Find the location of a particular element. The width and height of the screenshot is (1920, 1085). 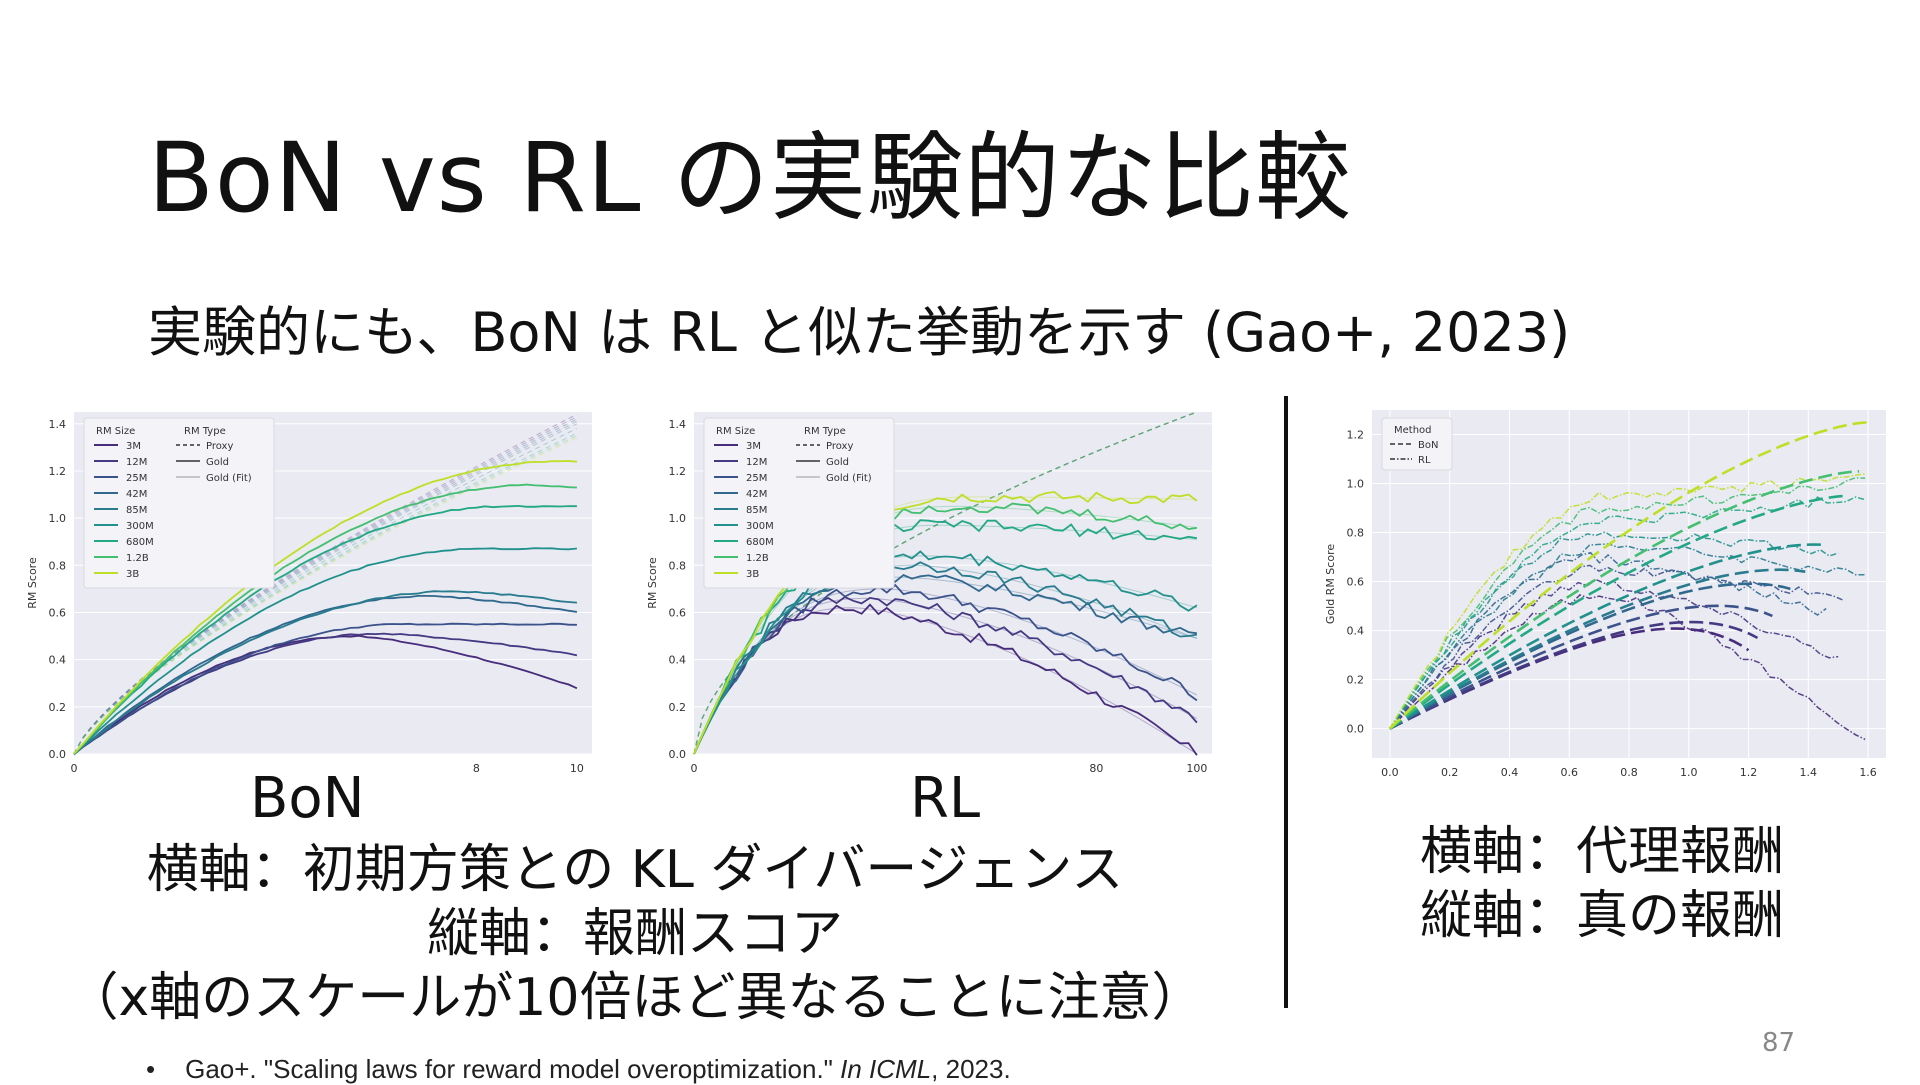

bon-ytick-0: 0.0 is located at coordinates (58, 754).